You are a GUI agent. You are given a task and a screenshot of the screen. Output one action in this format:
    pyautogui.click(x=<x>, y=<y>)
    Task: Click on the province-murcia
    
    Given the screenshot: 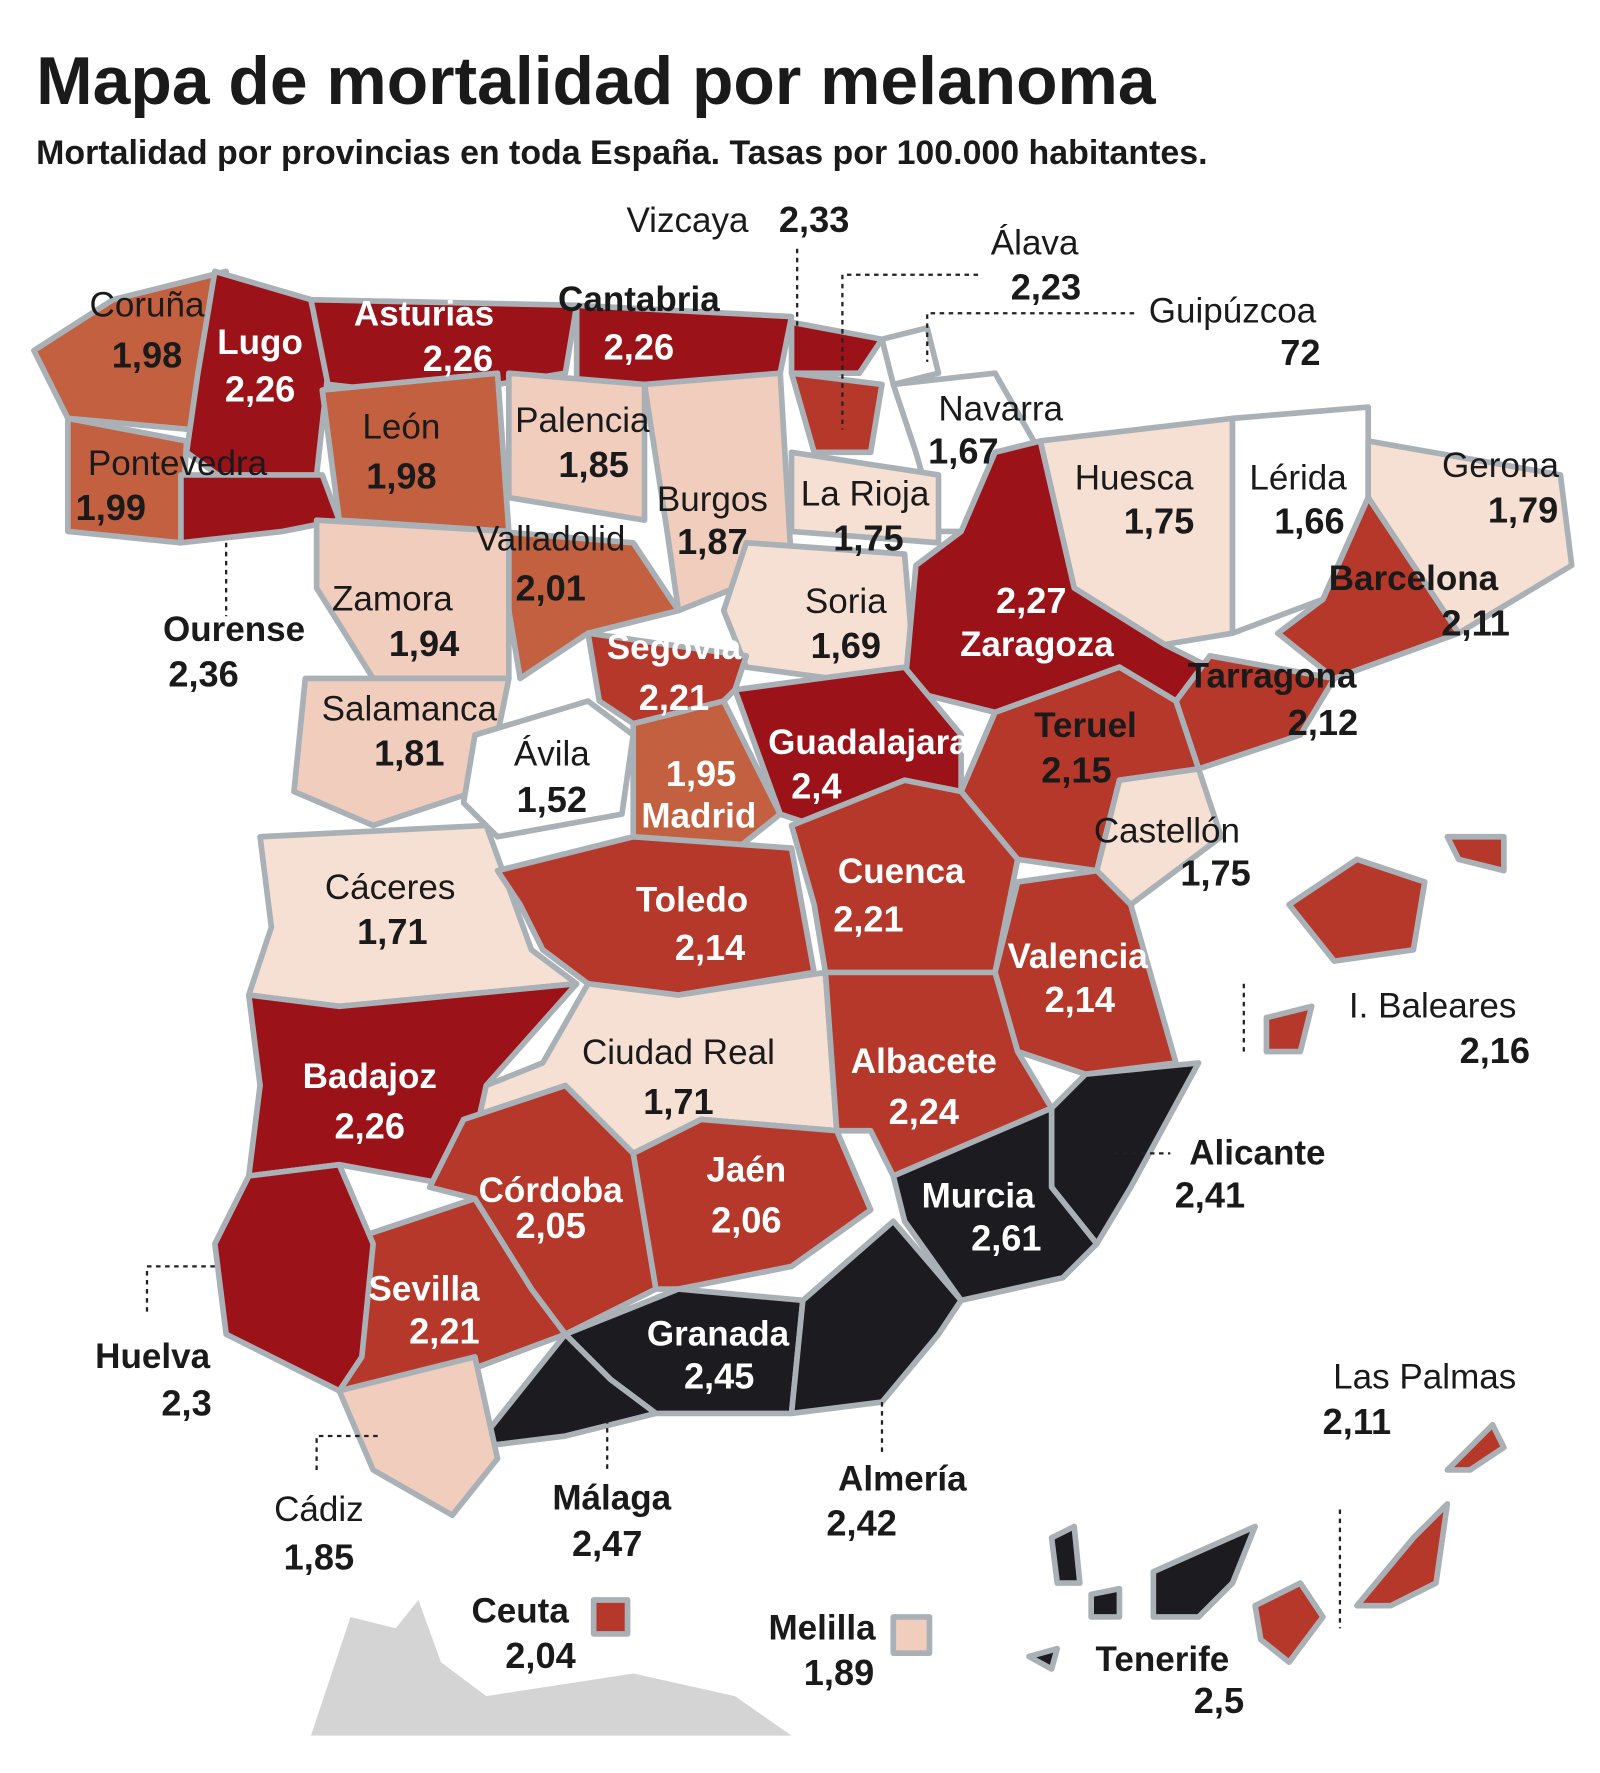 What is the action you would take?
    pyautogui.click(x=995, y=1204)
    